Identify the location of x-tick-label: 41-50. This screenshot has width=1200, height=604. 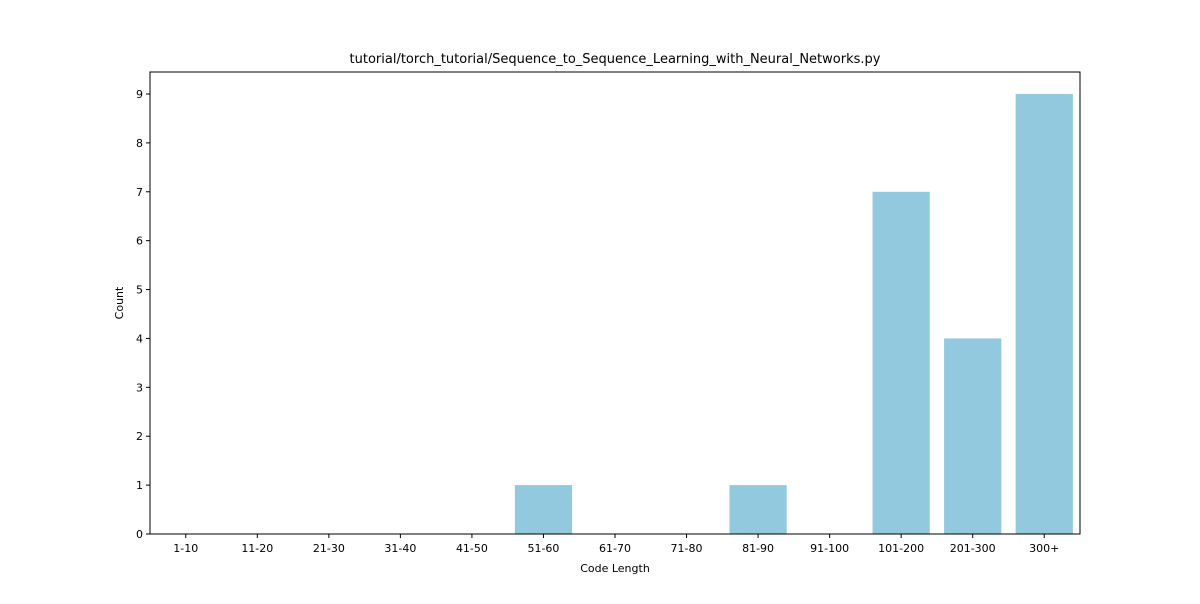
(472, 548).